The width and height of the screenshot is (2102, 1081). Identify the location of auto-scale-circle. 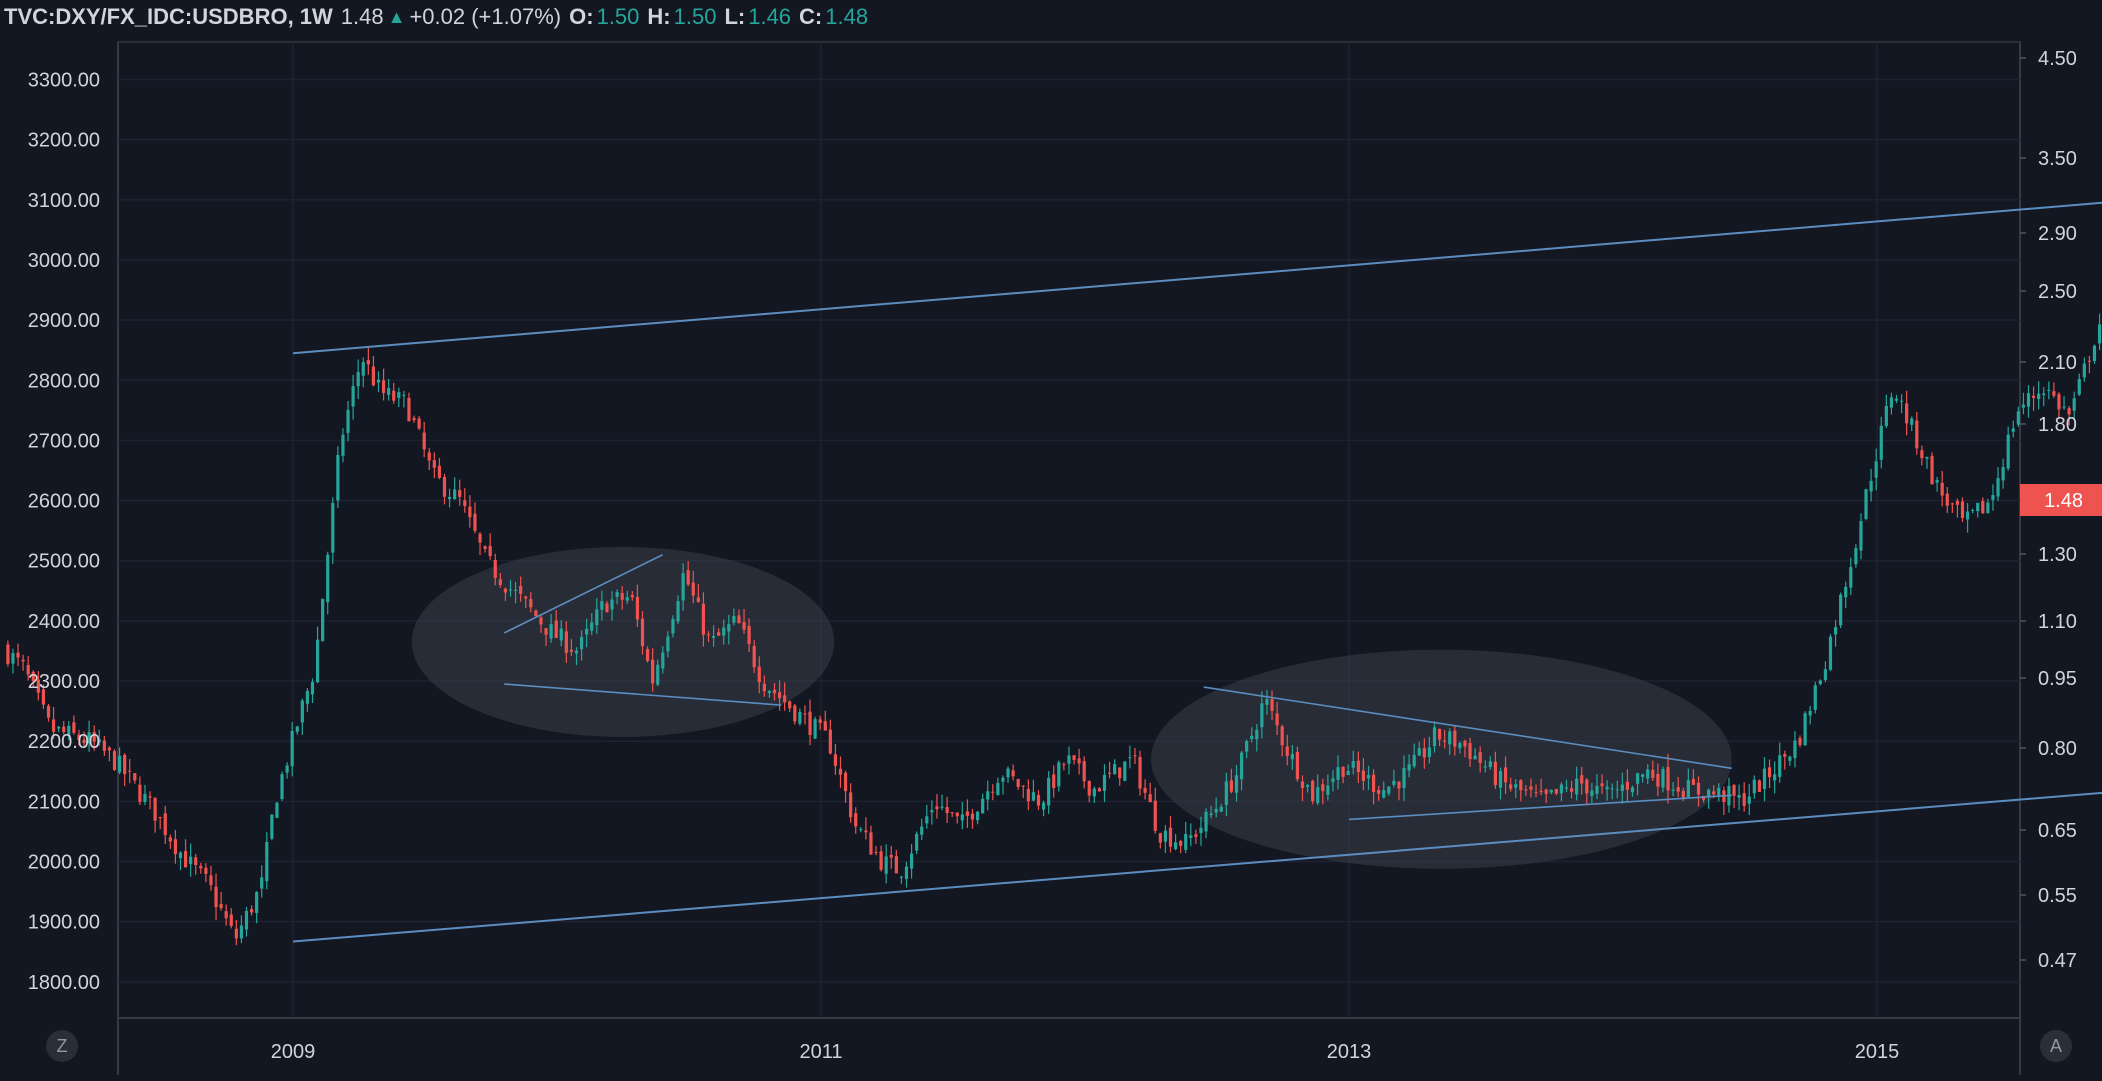
(2056, 1046).